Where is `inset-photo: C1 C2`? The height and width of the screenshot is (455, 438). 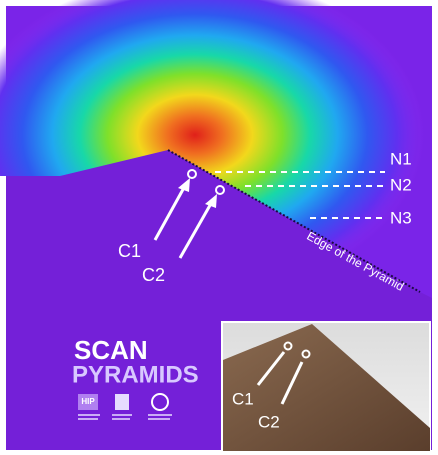 inset-photo: C1 C2 is located at coordinates (326, 387).